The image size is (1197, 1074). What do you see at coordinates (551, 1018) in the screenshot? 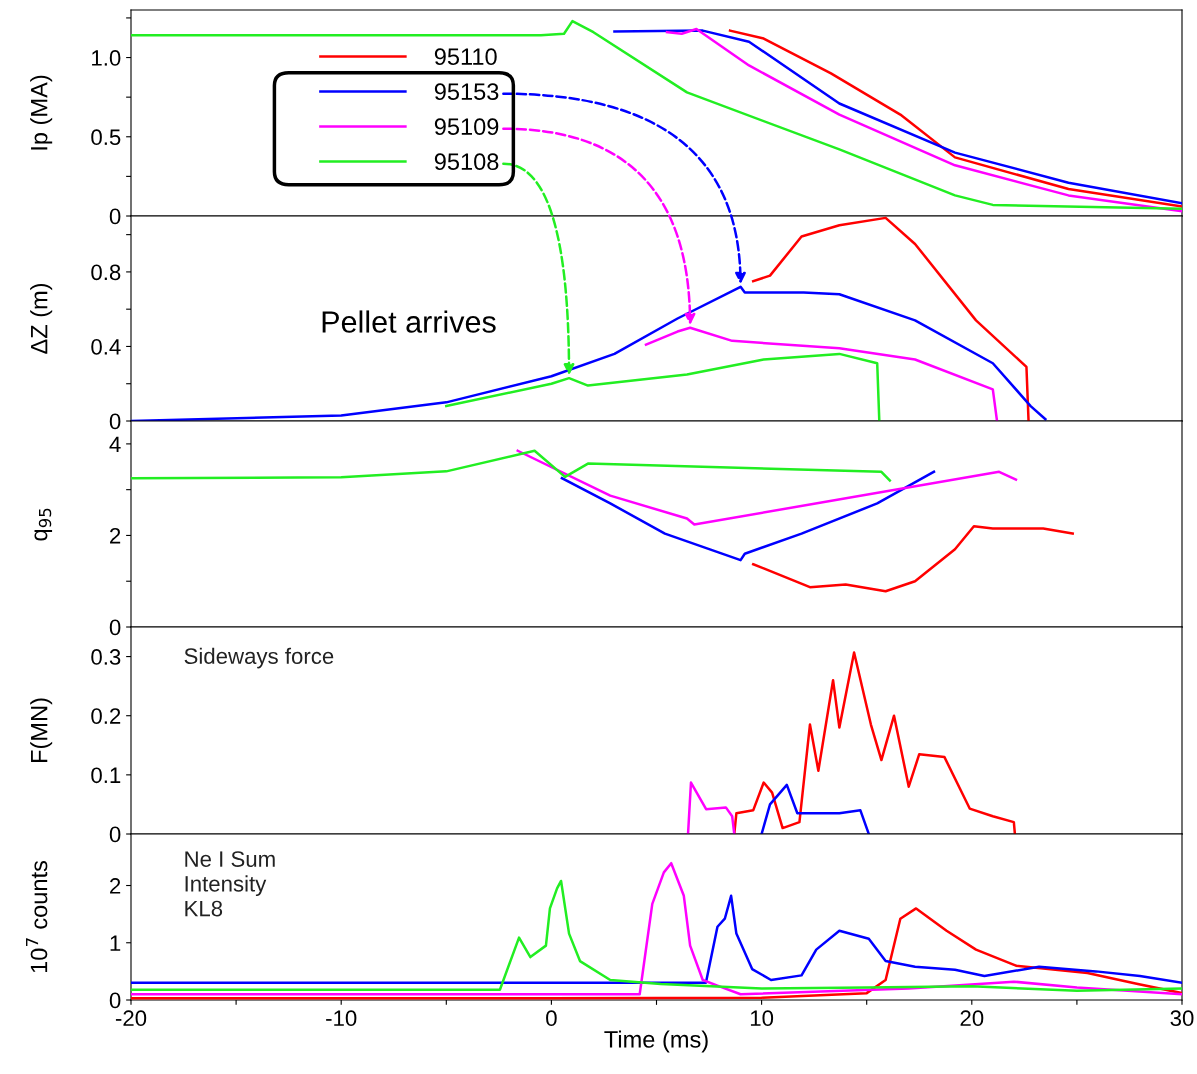
I see `x-tick-label: 0` at bounding box center [551, 1018].